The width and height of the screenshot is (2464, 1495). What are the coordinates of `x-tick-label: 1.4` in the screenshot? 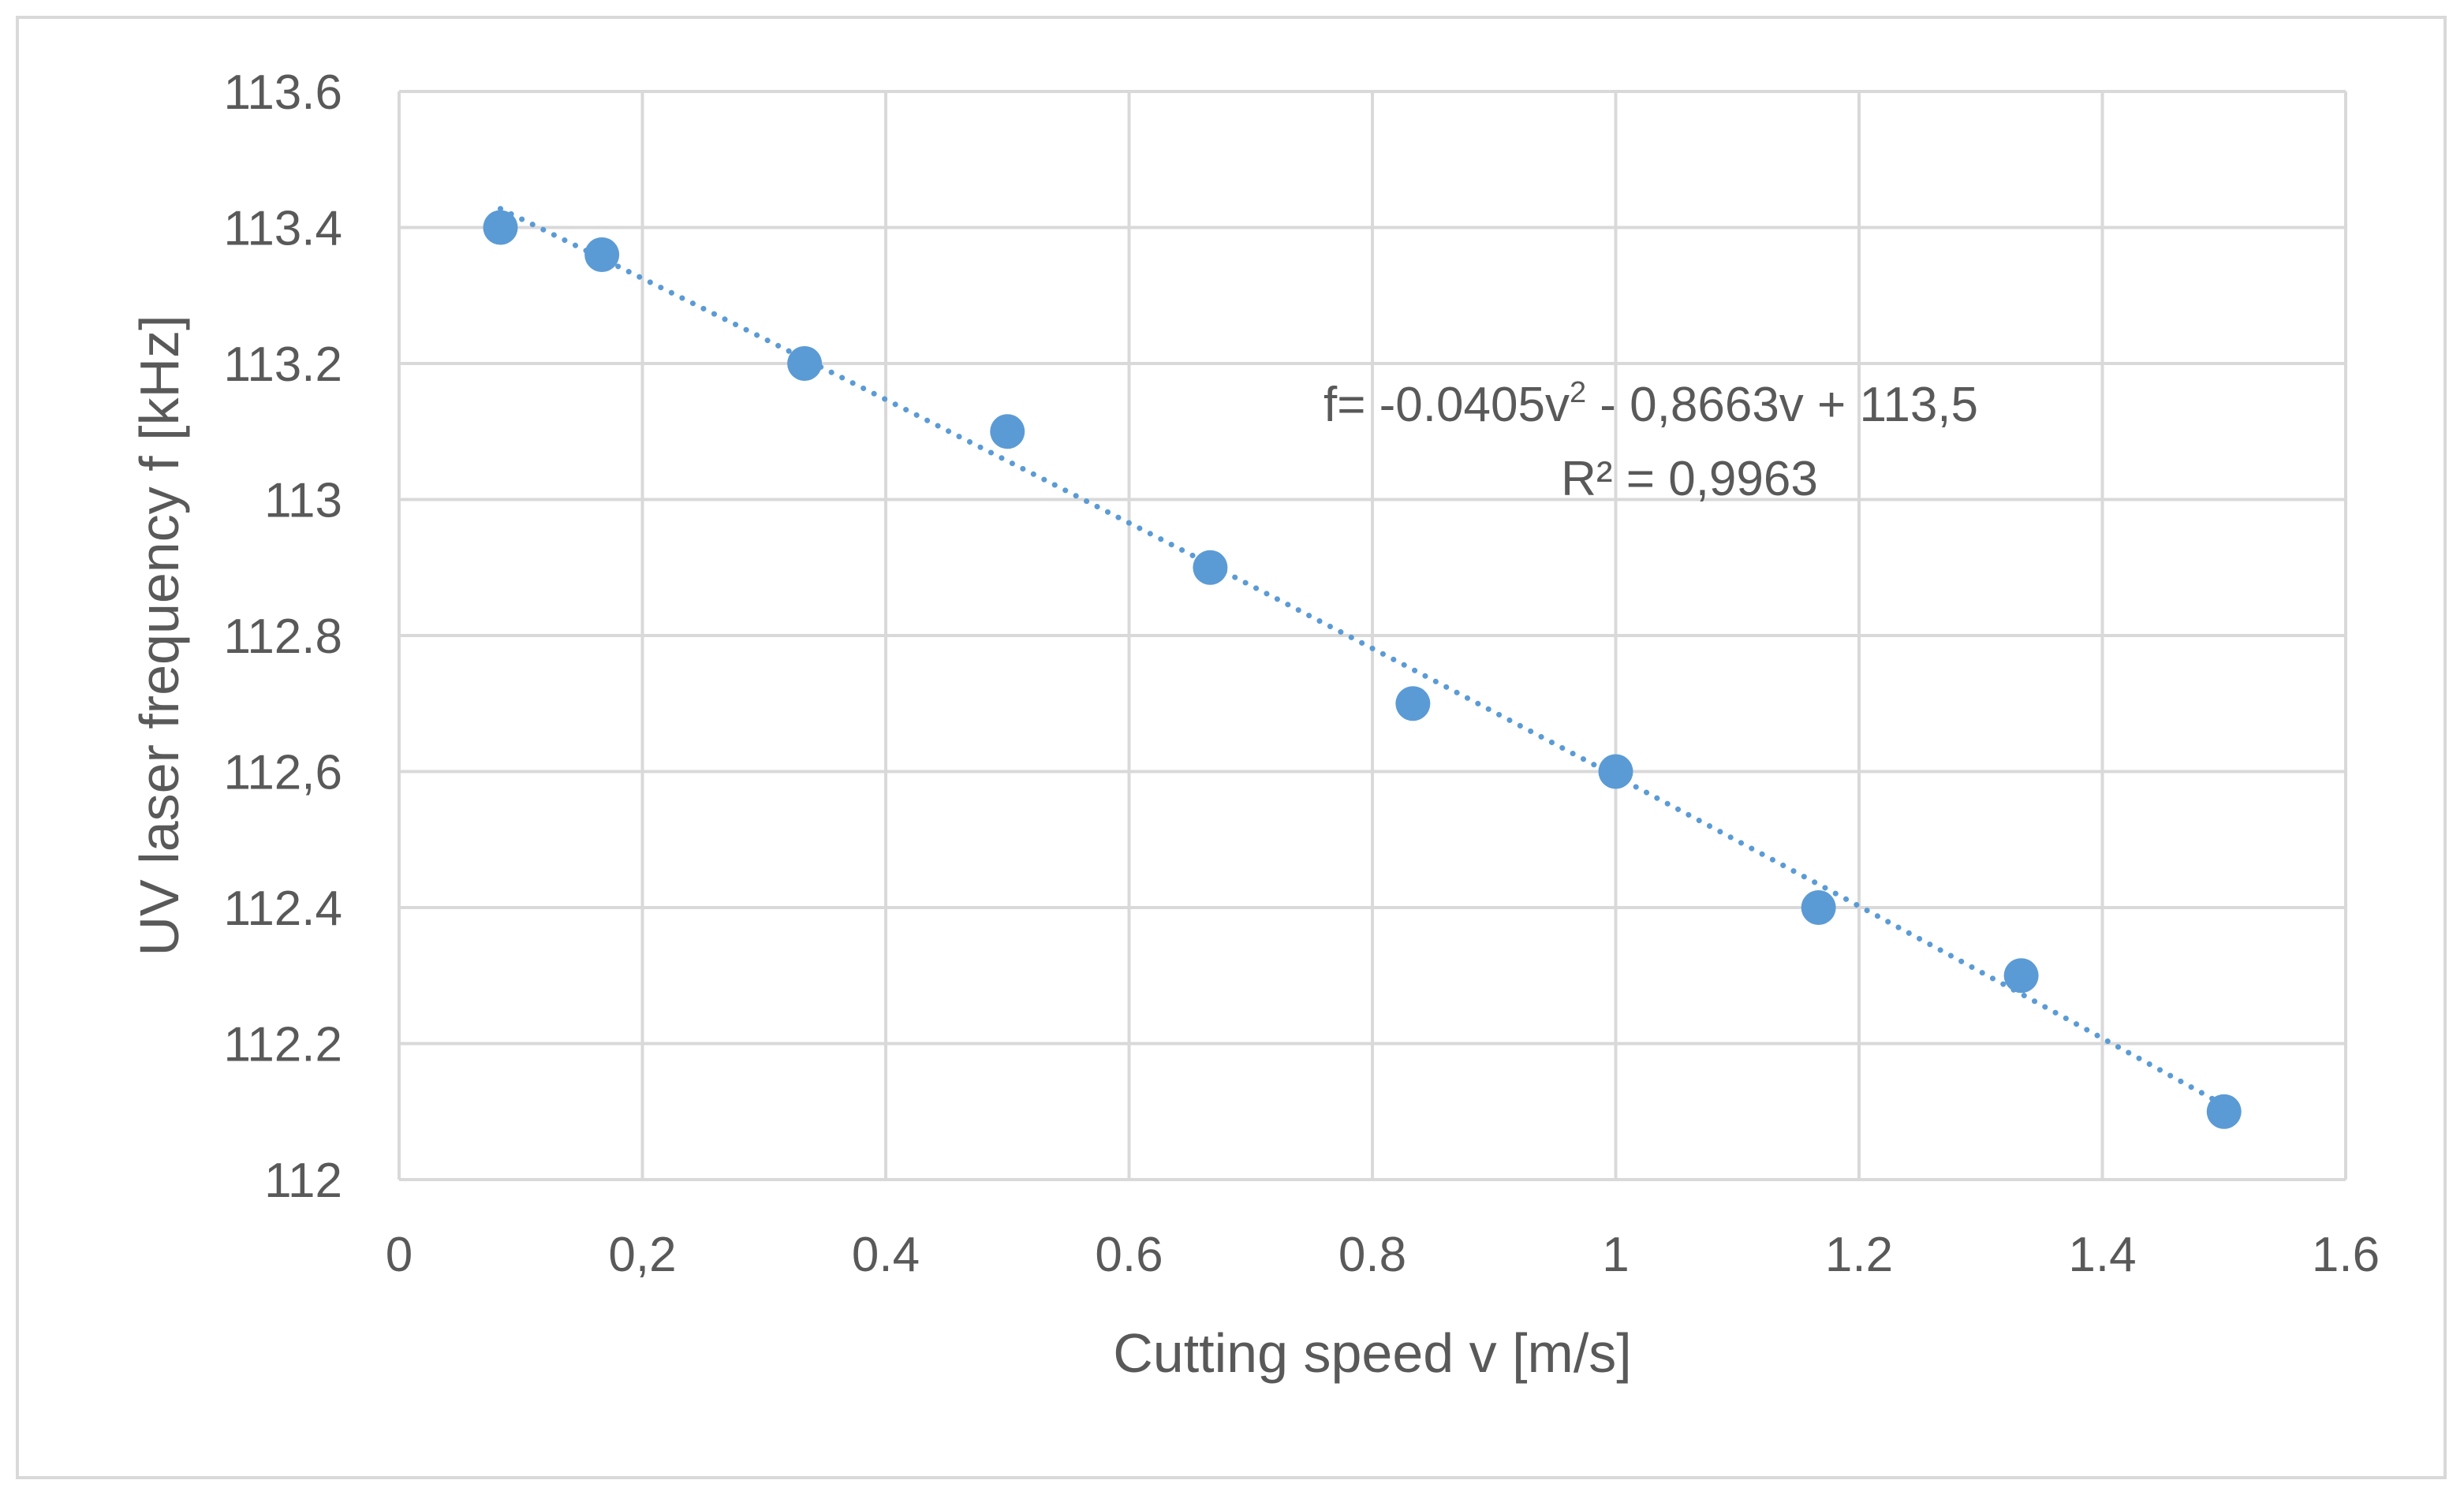 It's located at (2102, 1255).